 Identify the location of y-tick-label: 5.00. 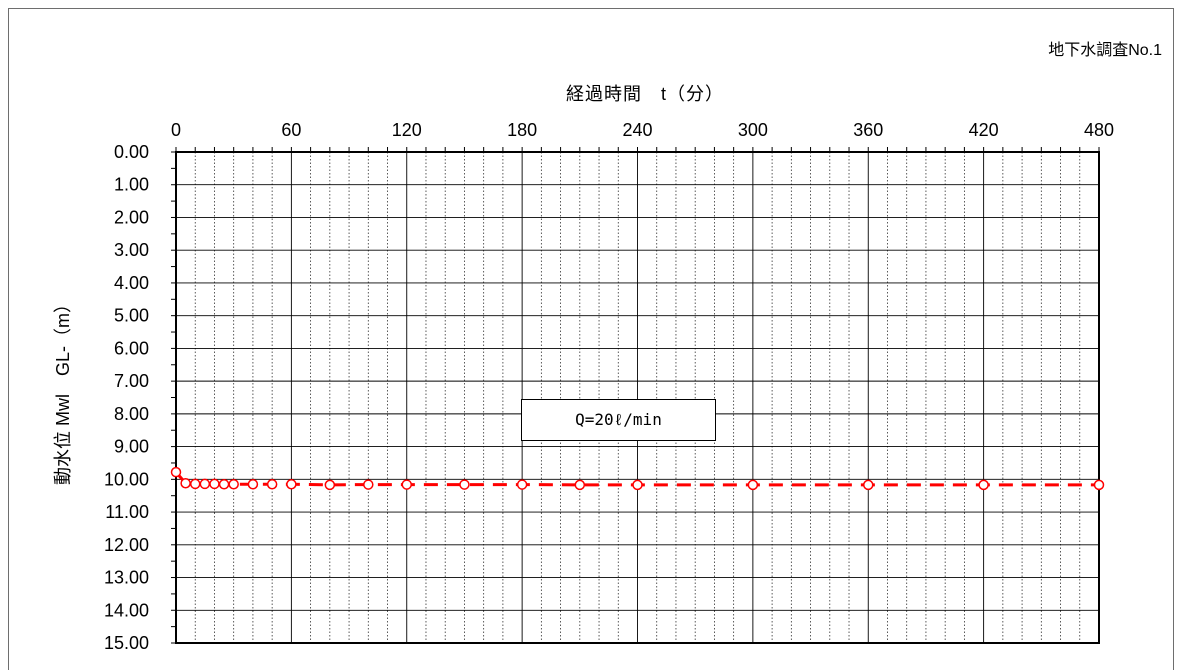
(131, 316).